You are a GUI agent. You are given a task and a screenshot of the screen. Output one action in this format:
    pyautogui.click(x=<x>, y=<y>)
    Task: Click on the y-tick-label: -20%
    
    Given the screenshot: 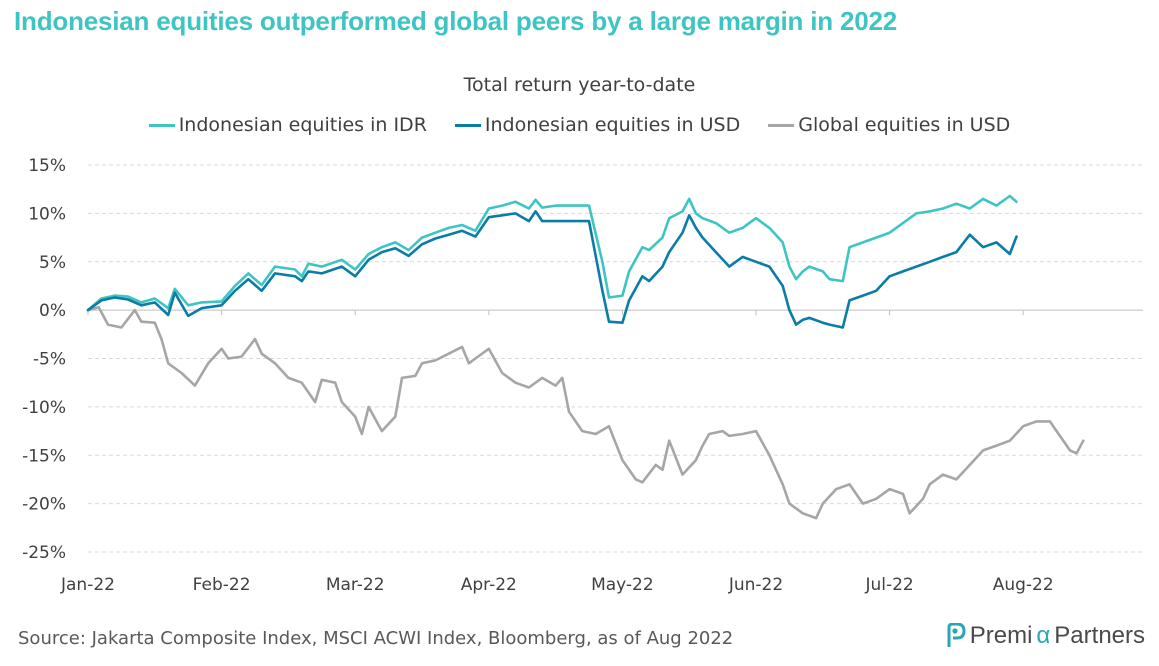 What is the action you would take?
    pyautogui.click(x=44, y=505)
    